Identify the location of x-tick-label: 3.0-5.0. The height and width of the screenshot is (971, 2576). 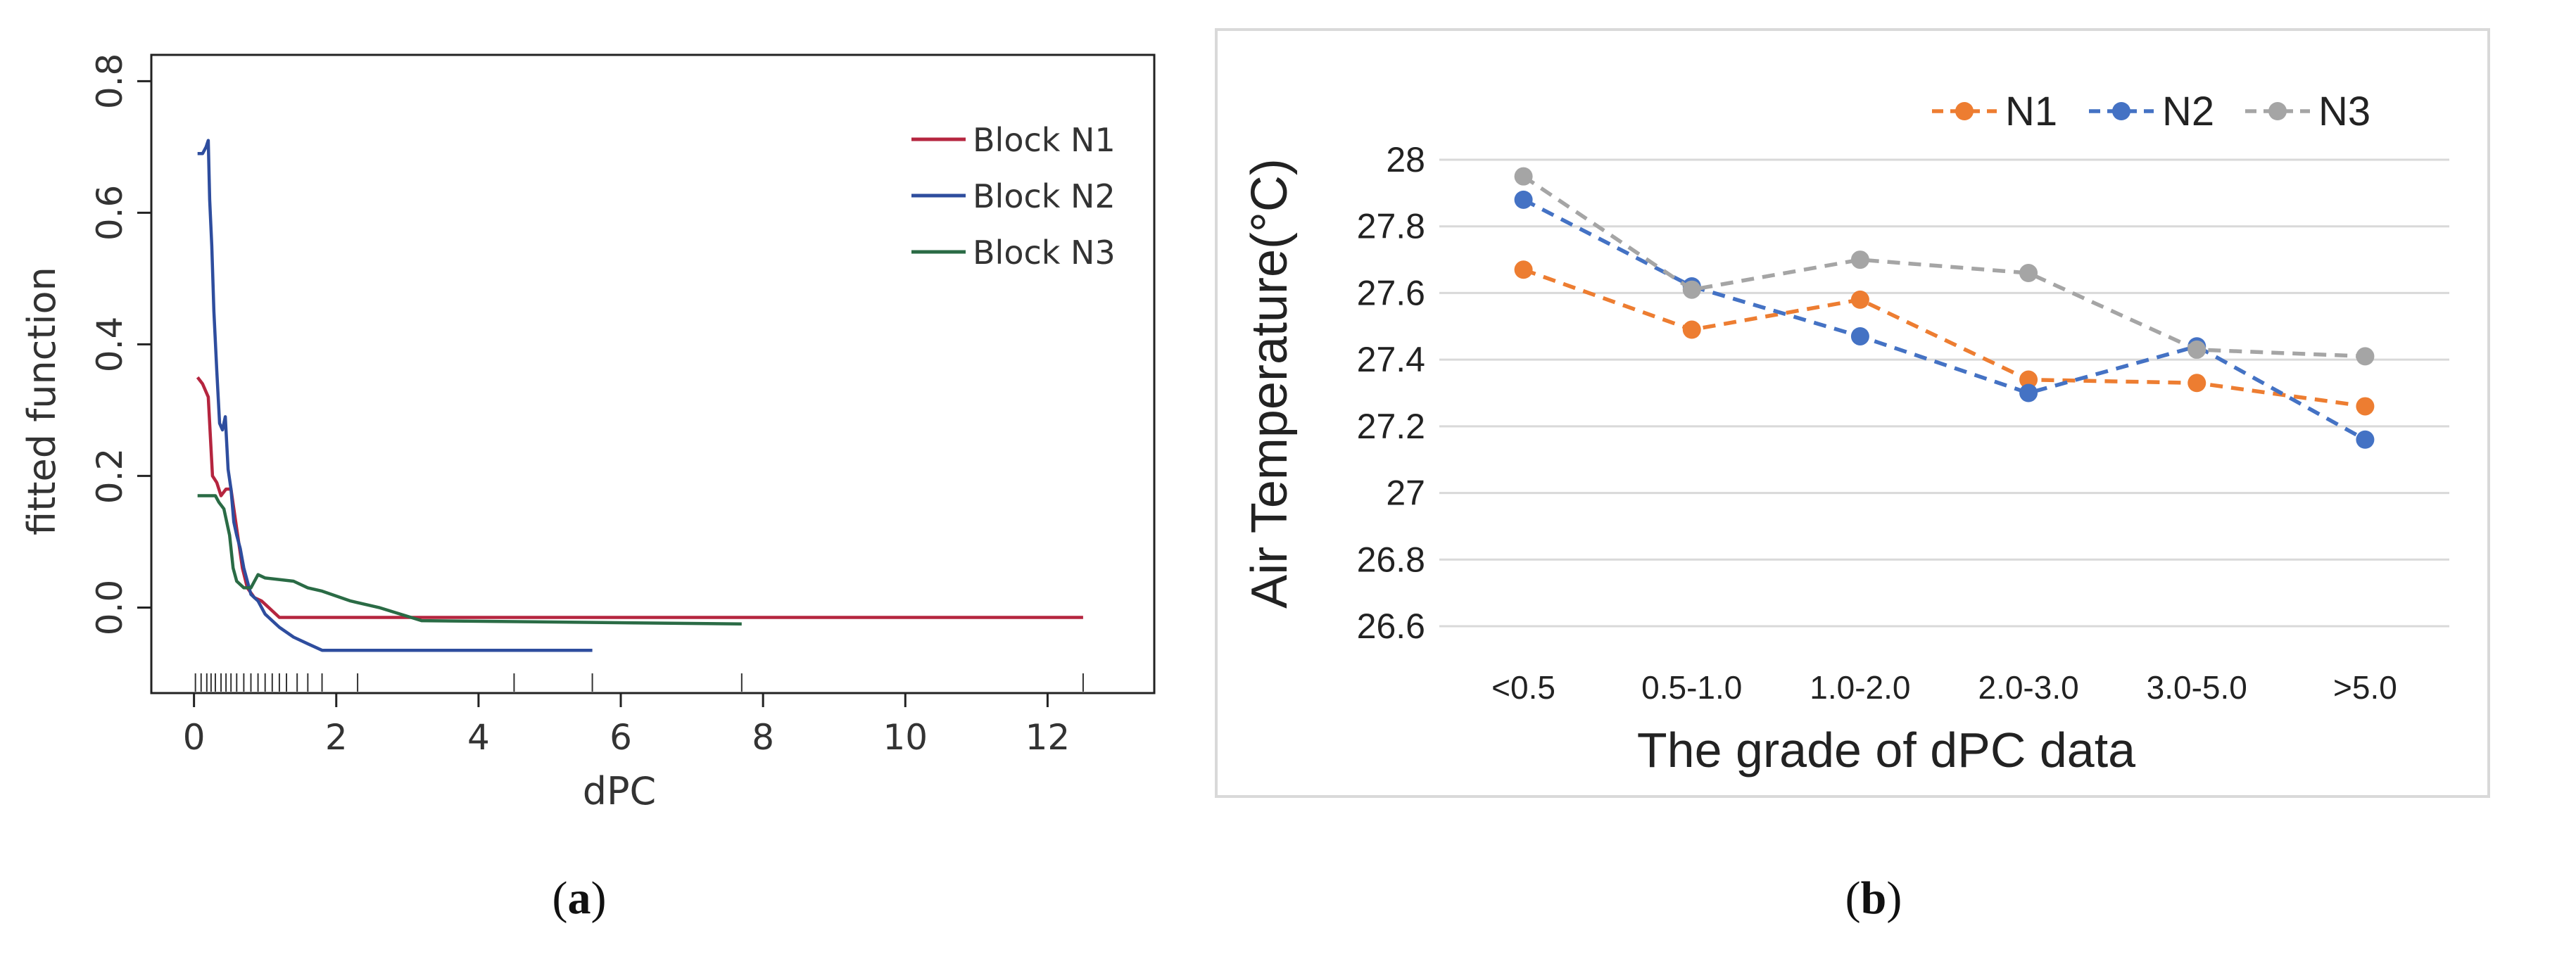
(2197, 687).